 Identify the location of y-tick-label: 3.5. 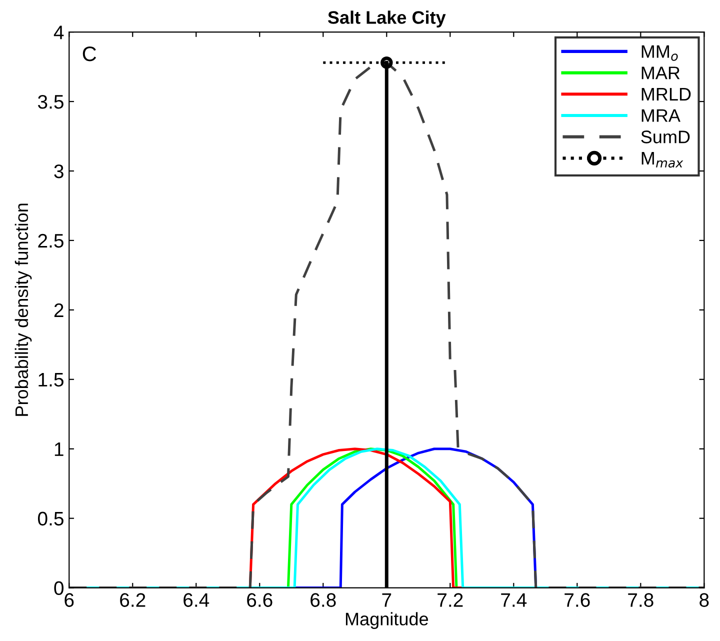
(51, 101).